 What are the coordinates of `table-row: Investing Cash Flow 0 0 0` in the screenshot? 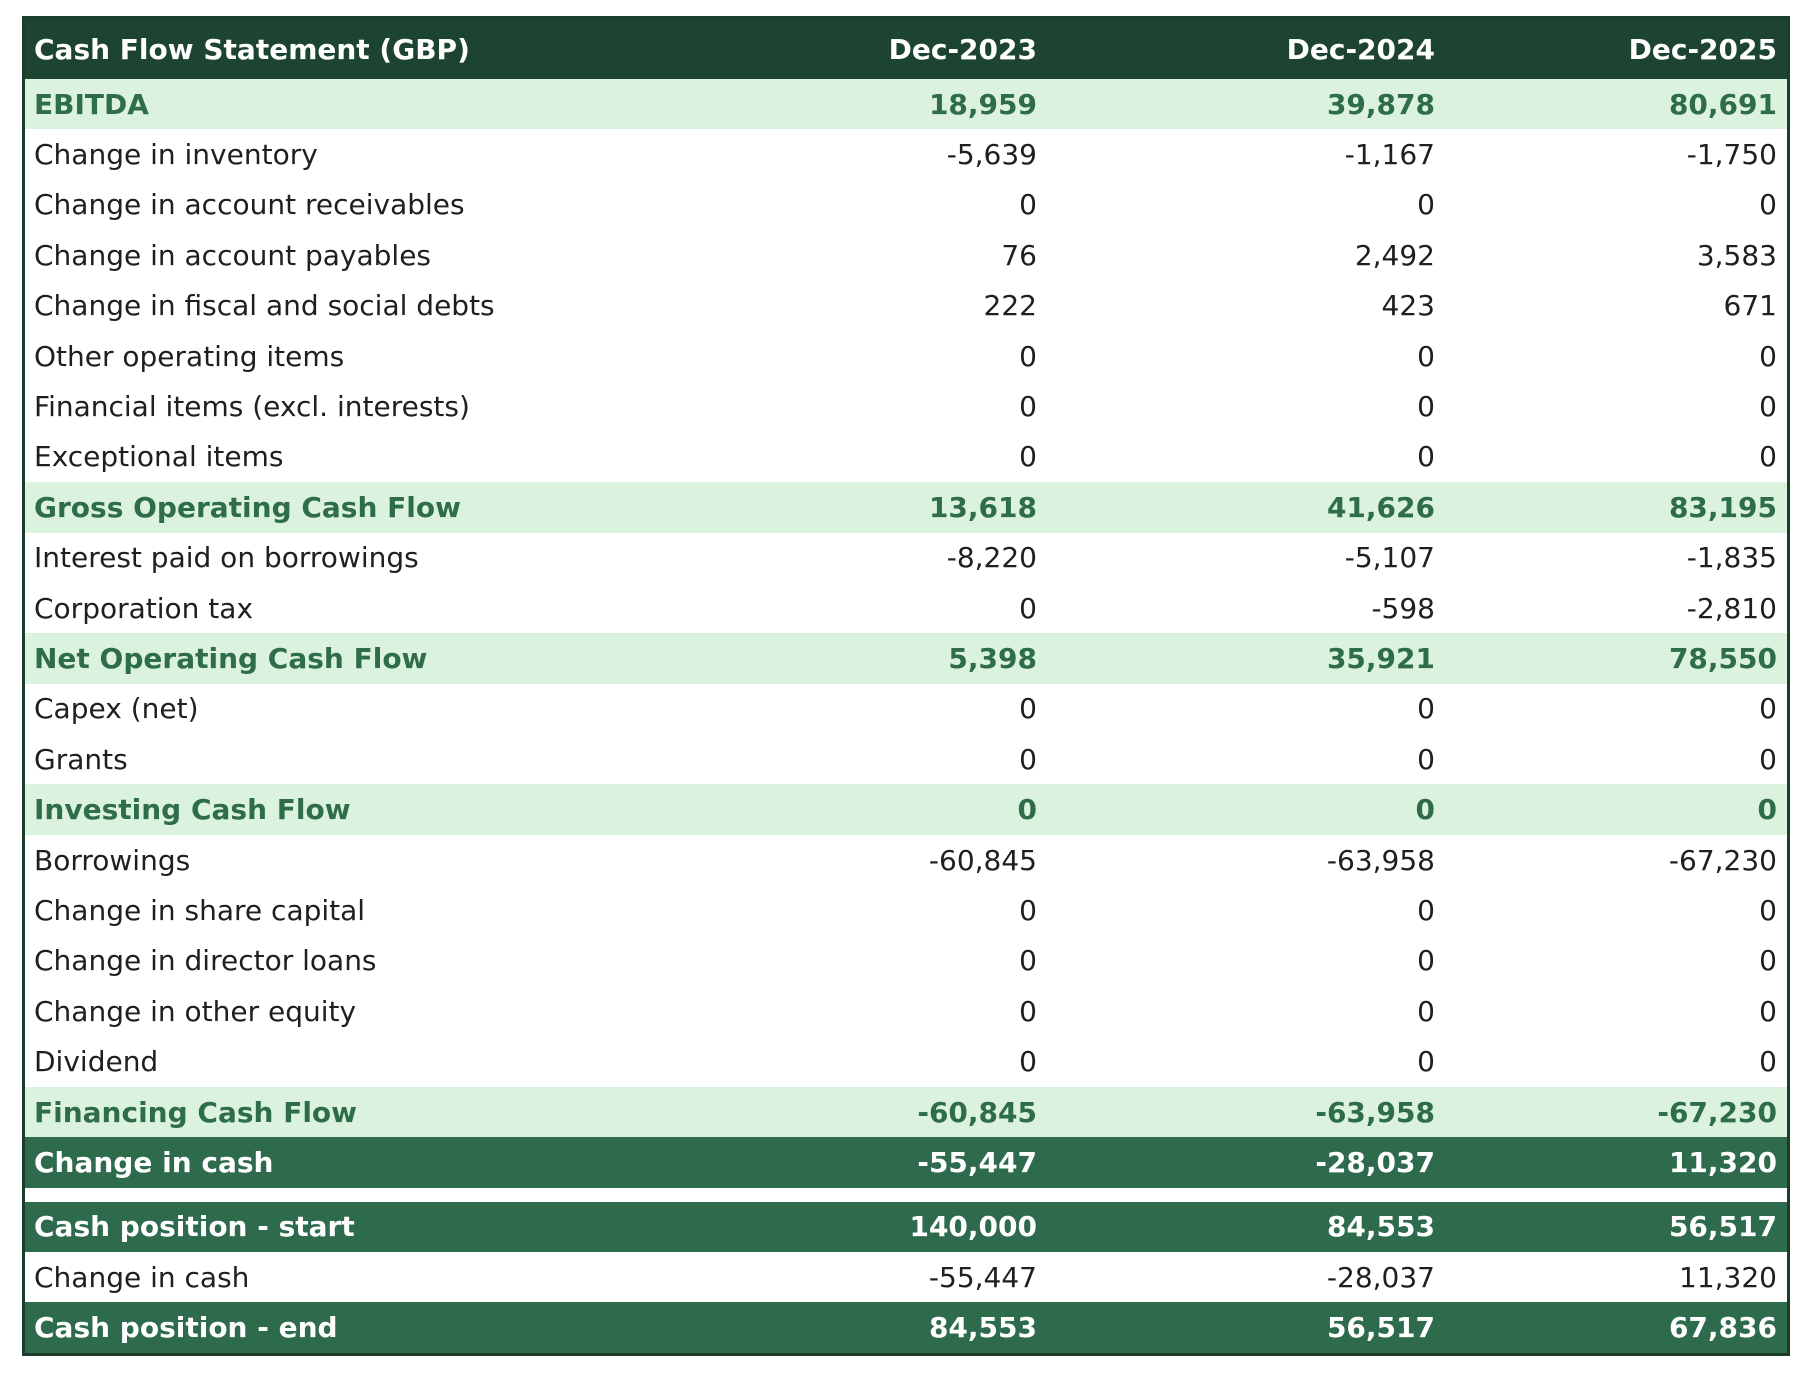 It's located at (906, 809).